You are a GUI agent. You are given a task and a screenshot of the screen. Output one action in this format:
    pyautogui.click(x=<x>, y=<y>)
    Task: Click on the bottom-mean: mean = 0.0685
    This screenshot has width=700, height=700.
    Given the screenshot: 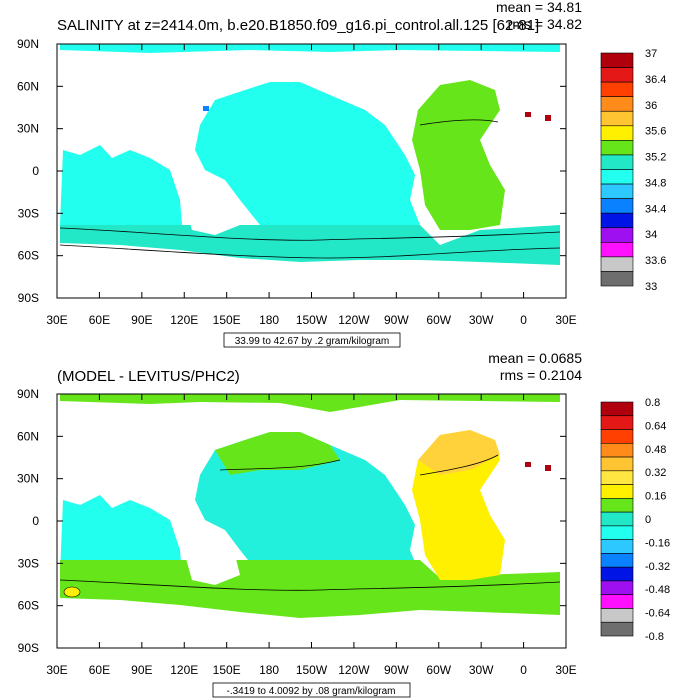 What is the action you would take?
    pyautogui.click(x=535, y=358)
    